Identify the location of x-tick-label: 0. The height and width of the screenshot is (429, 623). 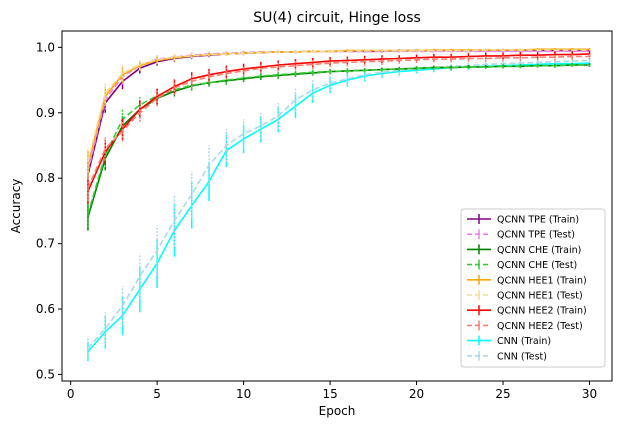
(71, 394).